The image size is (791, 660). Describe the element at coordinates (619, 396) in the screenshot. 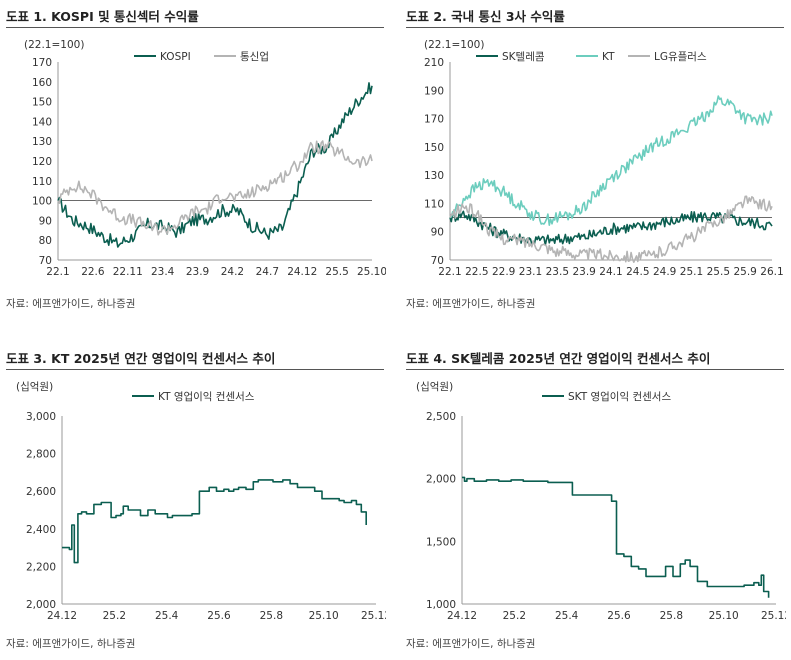

I see `legend-label: SKT 영업이익 컨센서스` at that location.